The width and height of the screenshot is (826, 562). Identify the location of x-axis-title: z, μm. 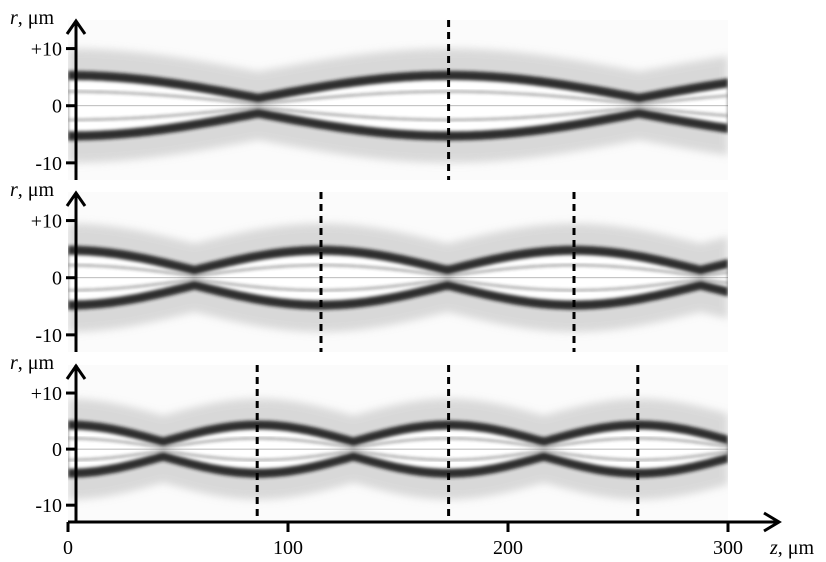
(792, 548).